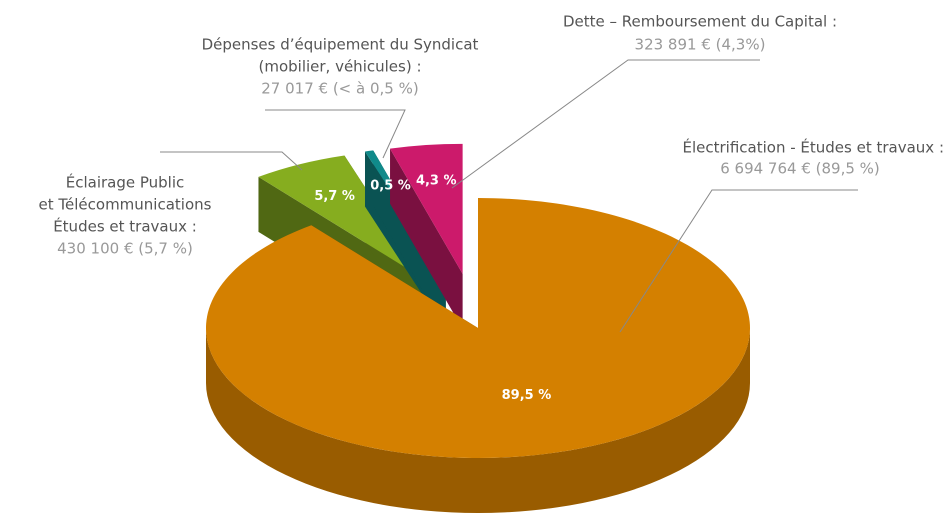 The width and height of the screenshot is (952, 521). I want to click on data-label: 4,3 %, so click(436, 181).